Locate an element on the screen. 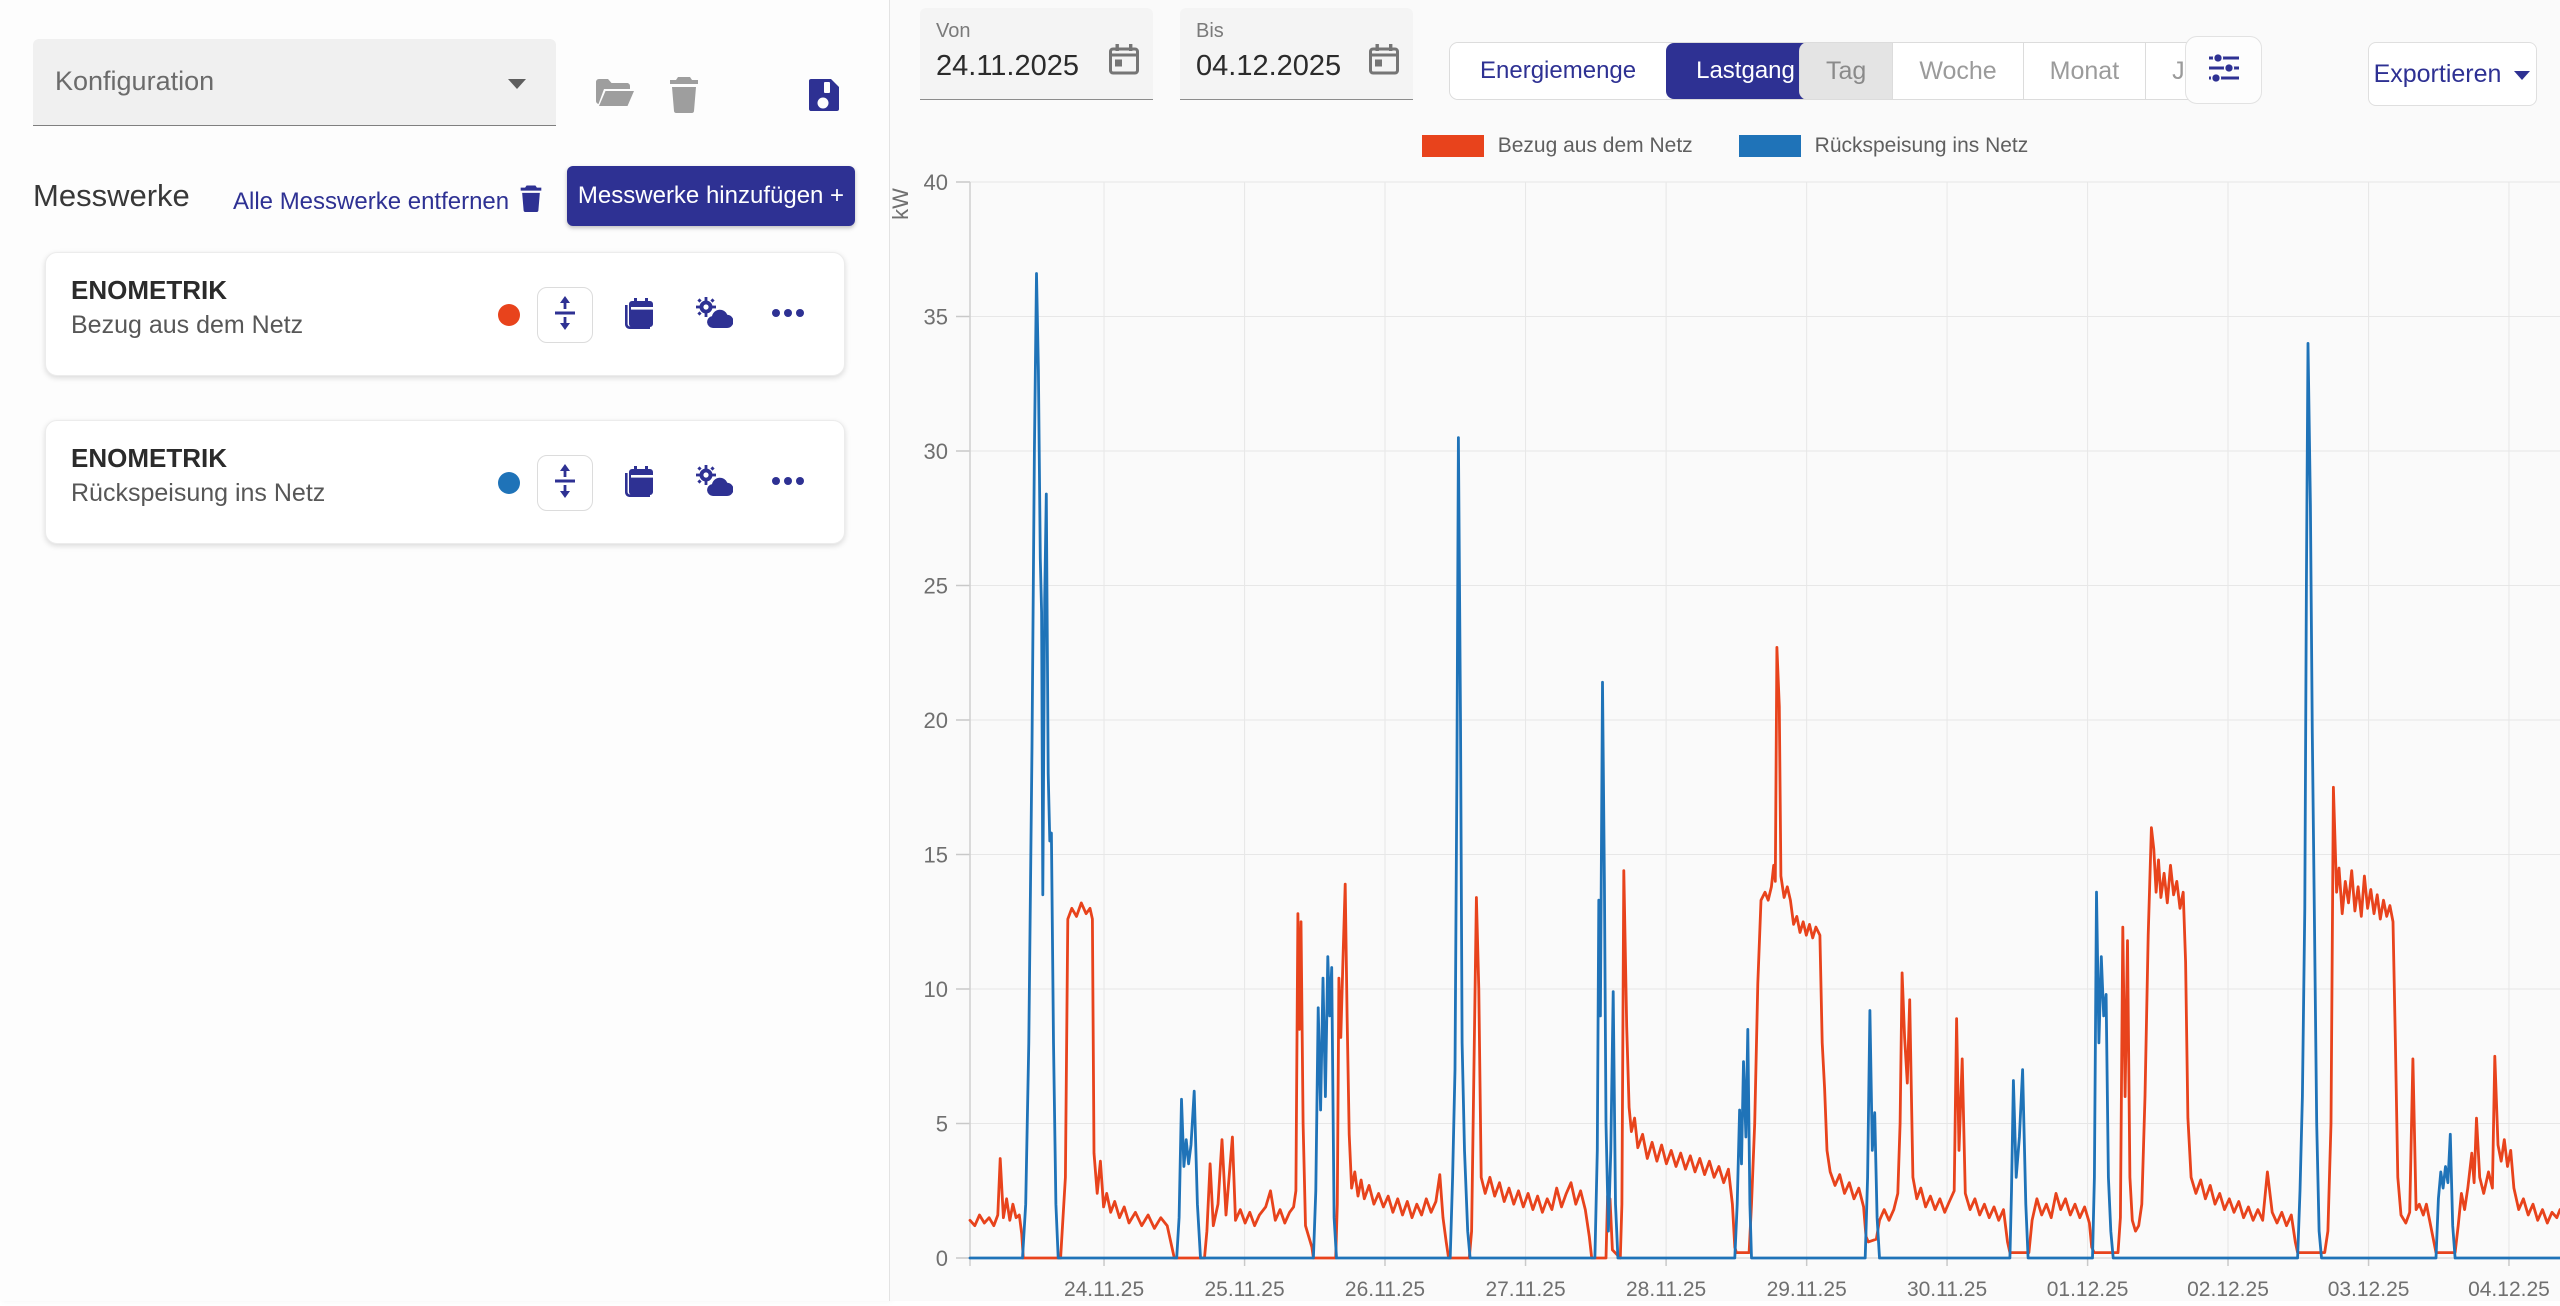 The width and height of the screenshot is (2560, 1306). legend-label: Bezug aus dem Netz is located at coordinates (1595, 145).